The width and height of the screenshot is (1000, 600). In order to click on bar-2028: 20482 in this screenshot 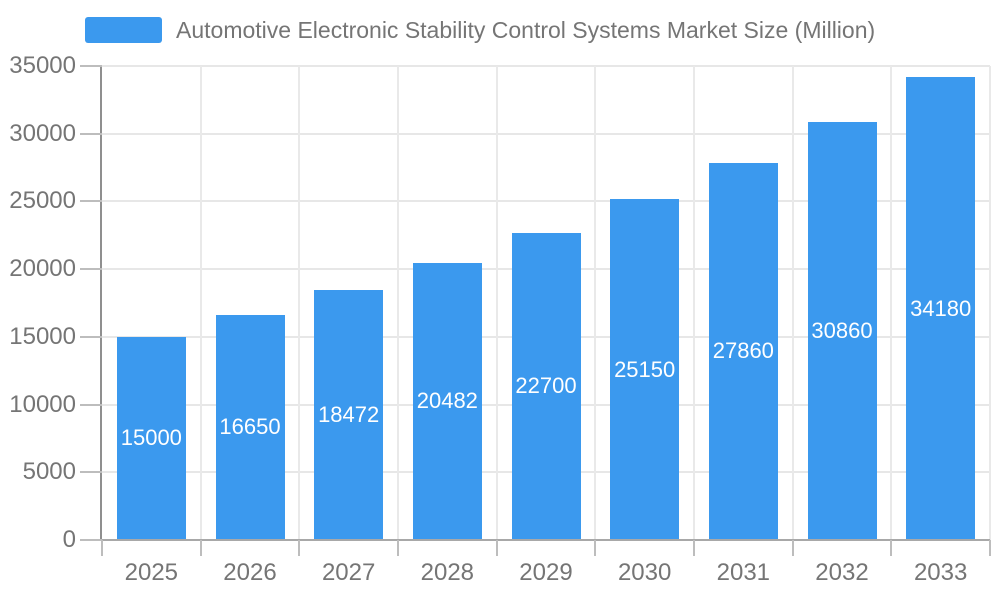, I will do `click(447, 401)`.